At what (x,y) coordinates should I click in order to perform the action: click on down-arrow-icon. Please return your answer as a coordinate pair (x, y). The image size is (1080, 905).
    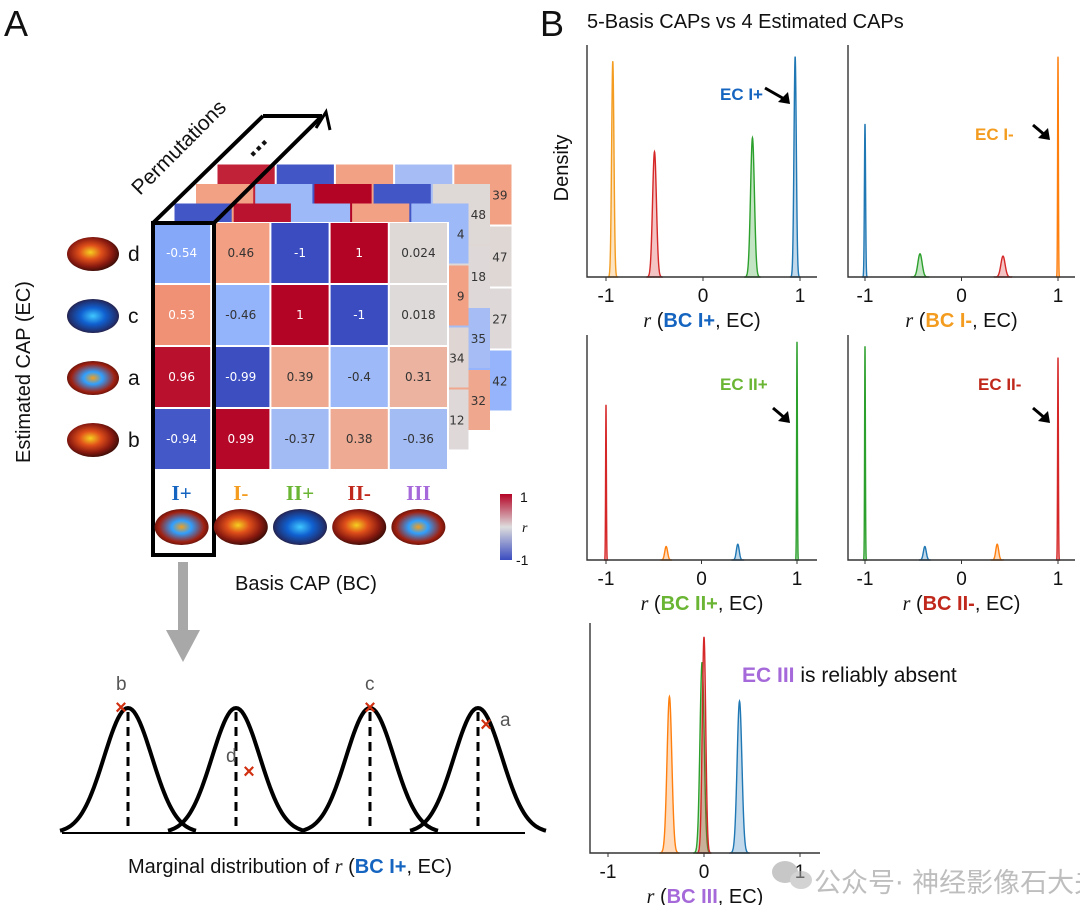
    Looking at the image, I should click on (183, 612).